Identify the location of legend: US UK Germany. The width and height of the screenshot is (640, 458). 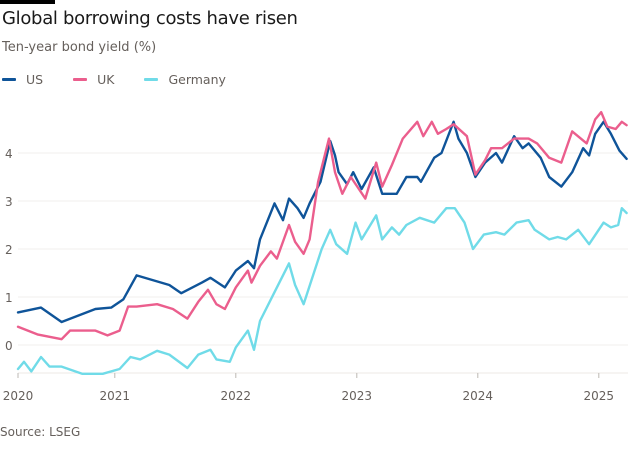
(129, 79).